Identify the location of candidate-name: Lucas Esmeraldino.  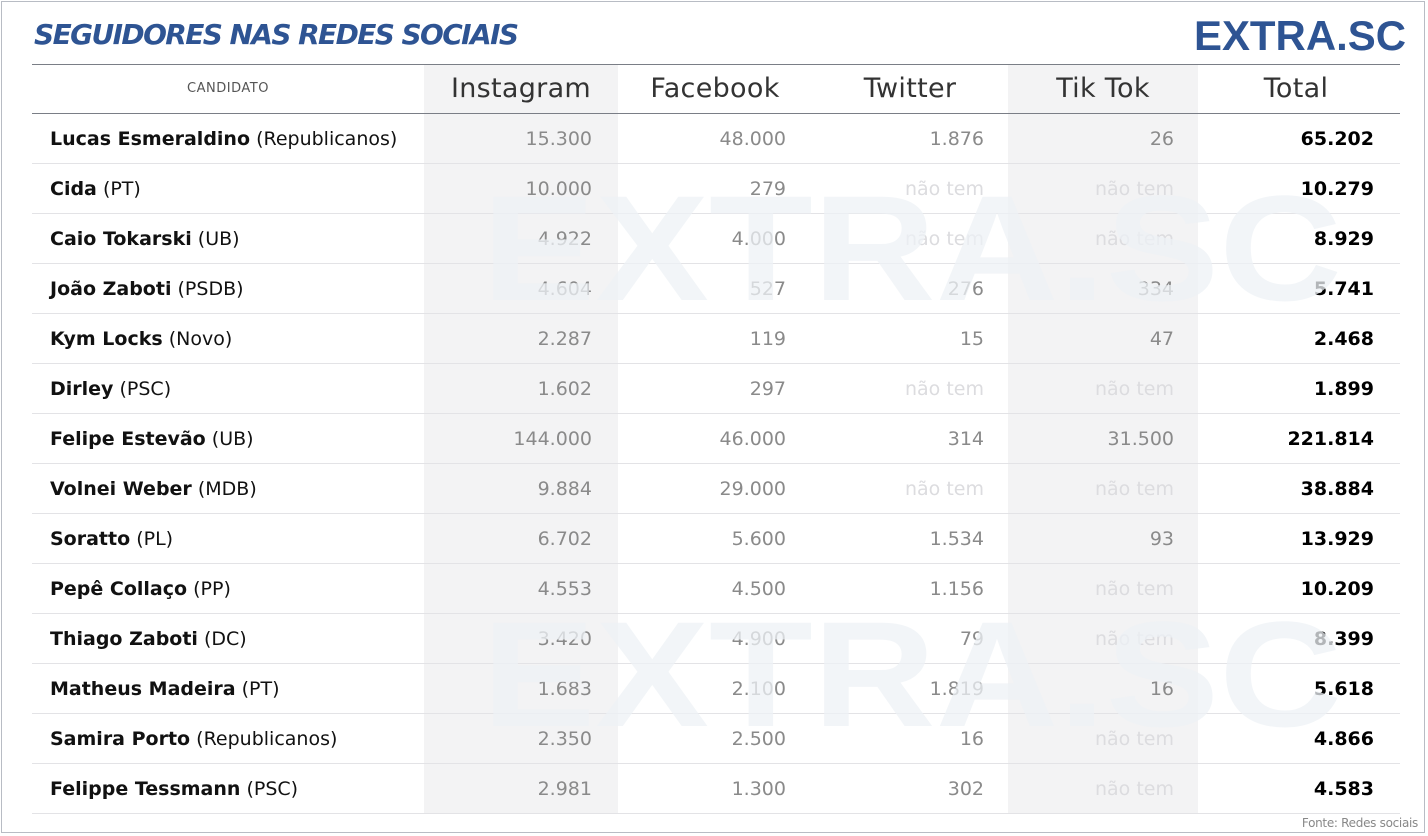
(150, 139).